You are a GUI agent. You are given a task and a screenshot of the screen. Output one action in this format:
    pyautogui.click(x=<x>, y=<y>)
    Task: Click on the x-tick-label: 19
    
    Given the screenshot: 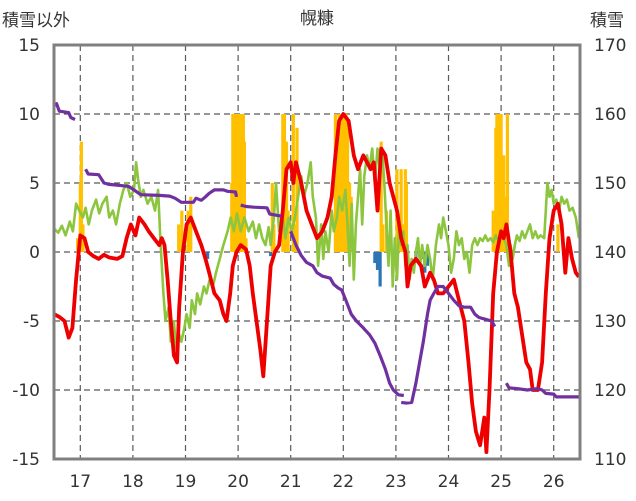 What is the action you would take?
    pyautogui.click(x=186, y=482)
    